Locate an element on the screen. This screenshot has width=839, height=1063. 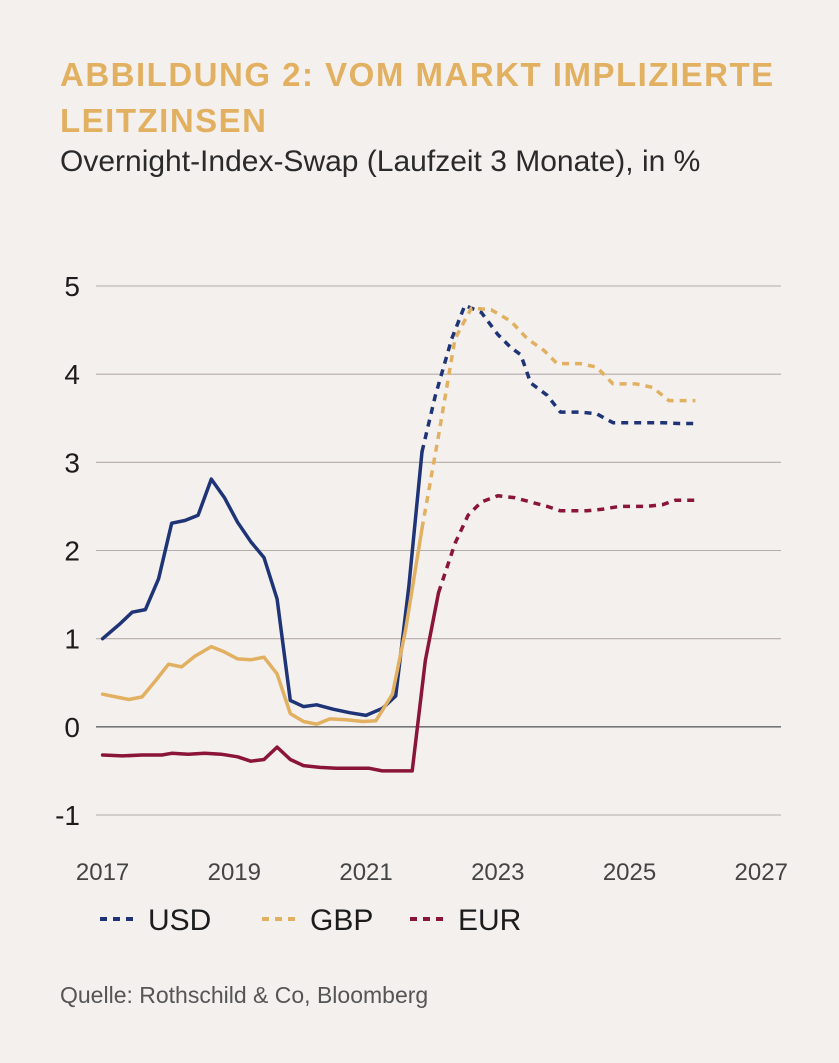
legend-label-gbp: GBP is located at coordinates (341, 920).